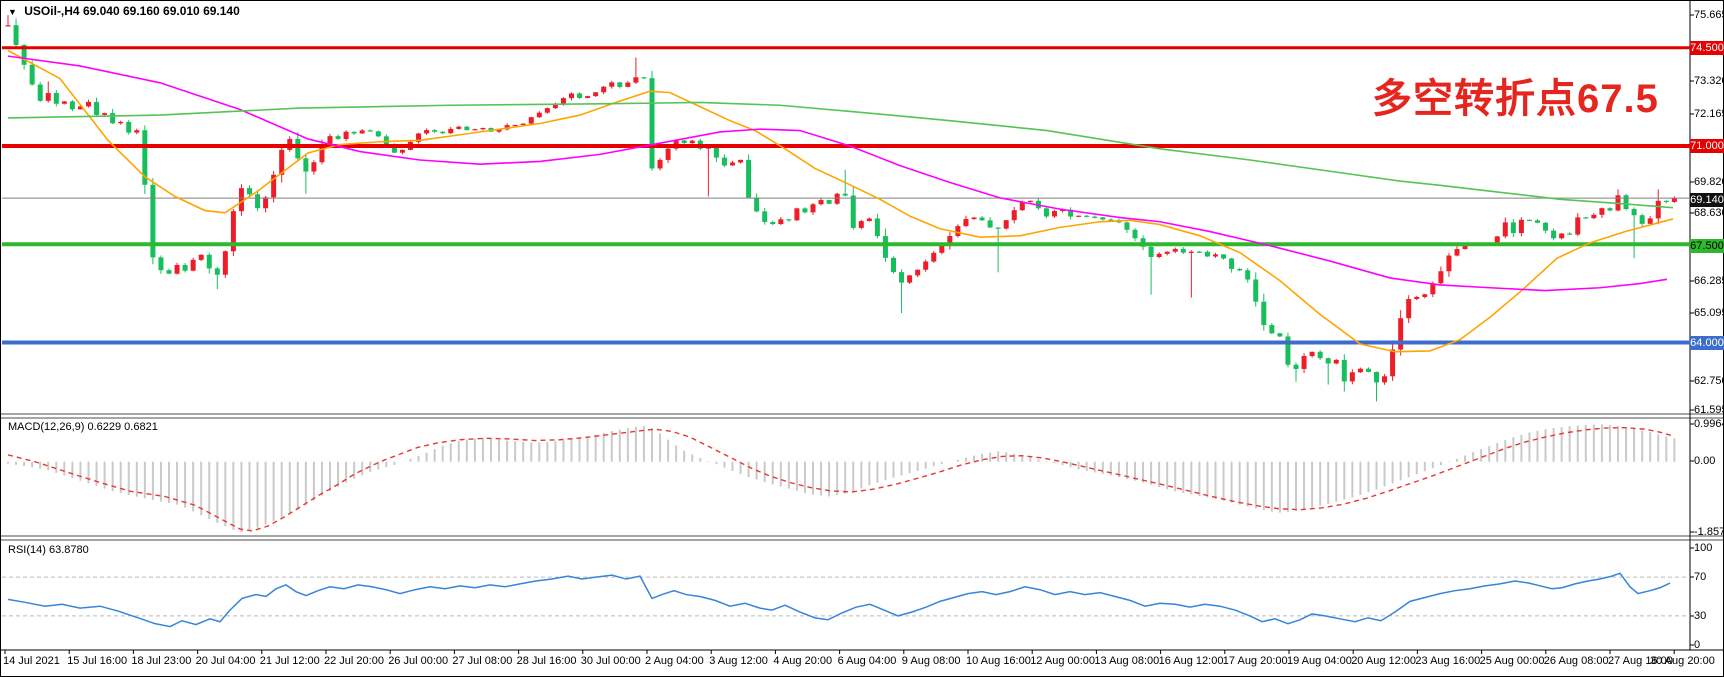 This screenshot has height=677, width=1724. What do you see at coordinates (1707, 246) in the screenshot?
I see `price-level-badge: 67.500` at bounding box center [1707, 246].